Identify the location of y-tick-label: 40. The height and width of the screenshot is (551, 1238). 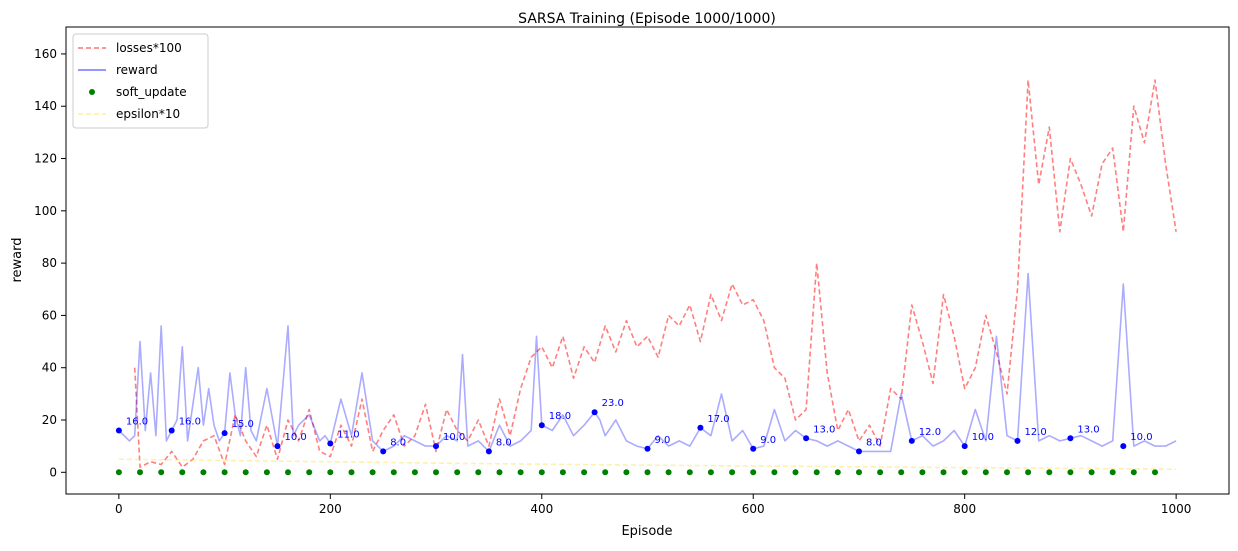
(49, 368).